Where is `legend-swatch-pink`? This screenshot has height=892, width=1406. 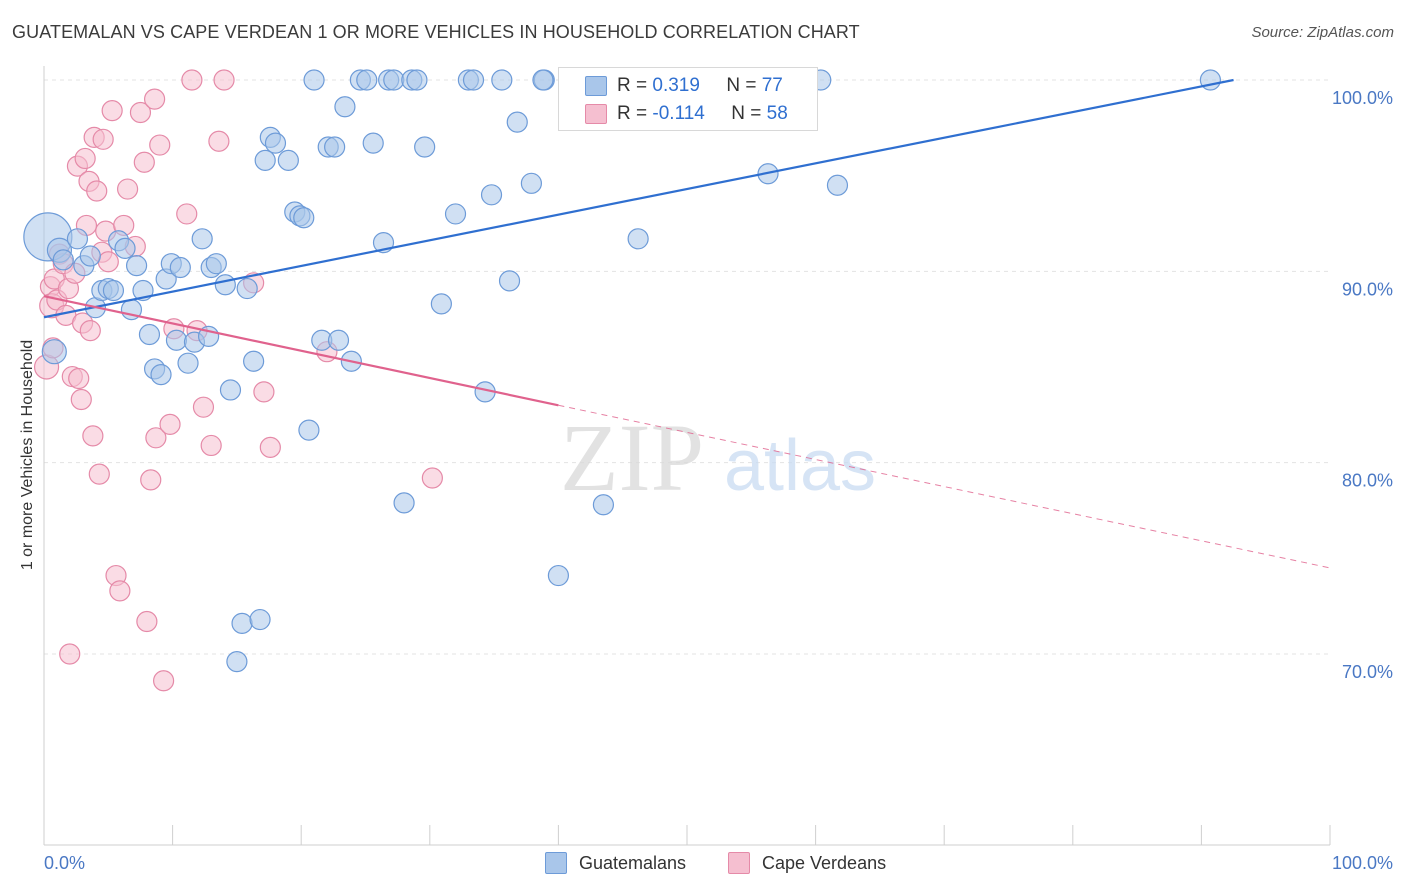 legend-swatch-pink is located at coordinates (596, 114).